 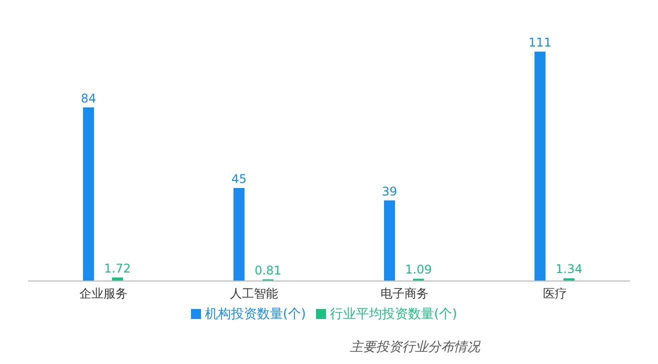 What do you see at coordinates (254, 293) in the screenshot?
I see `x-tick-label: 人工智能` at bounding box center [254, 293].